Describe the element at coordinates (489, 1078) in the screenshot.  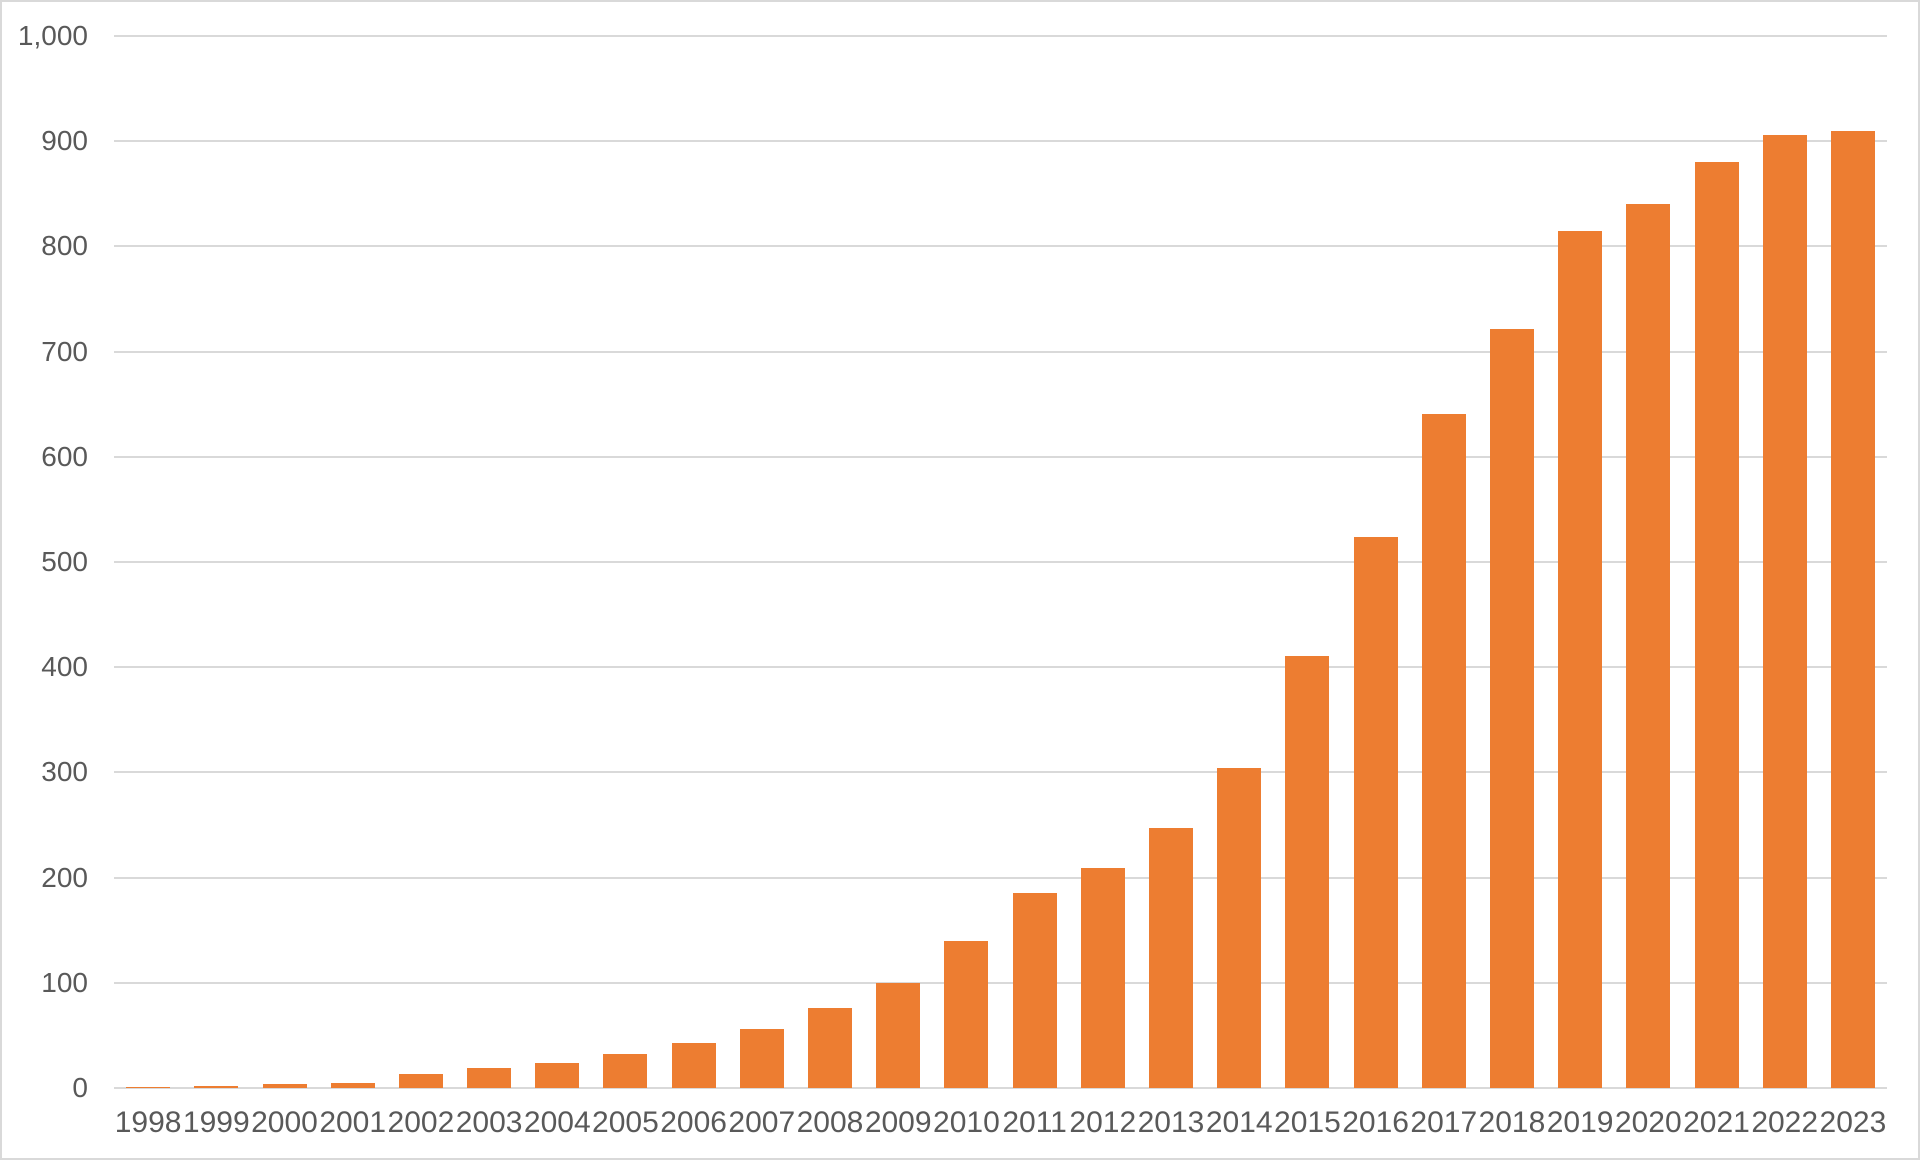
I see `bar-2003` at that location.